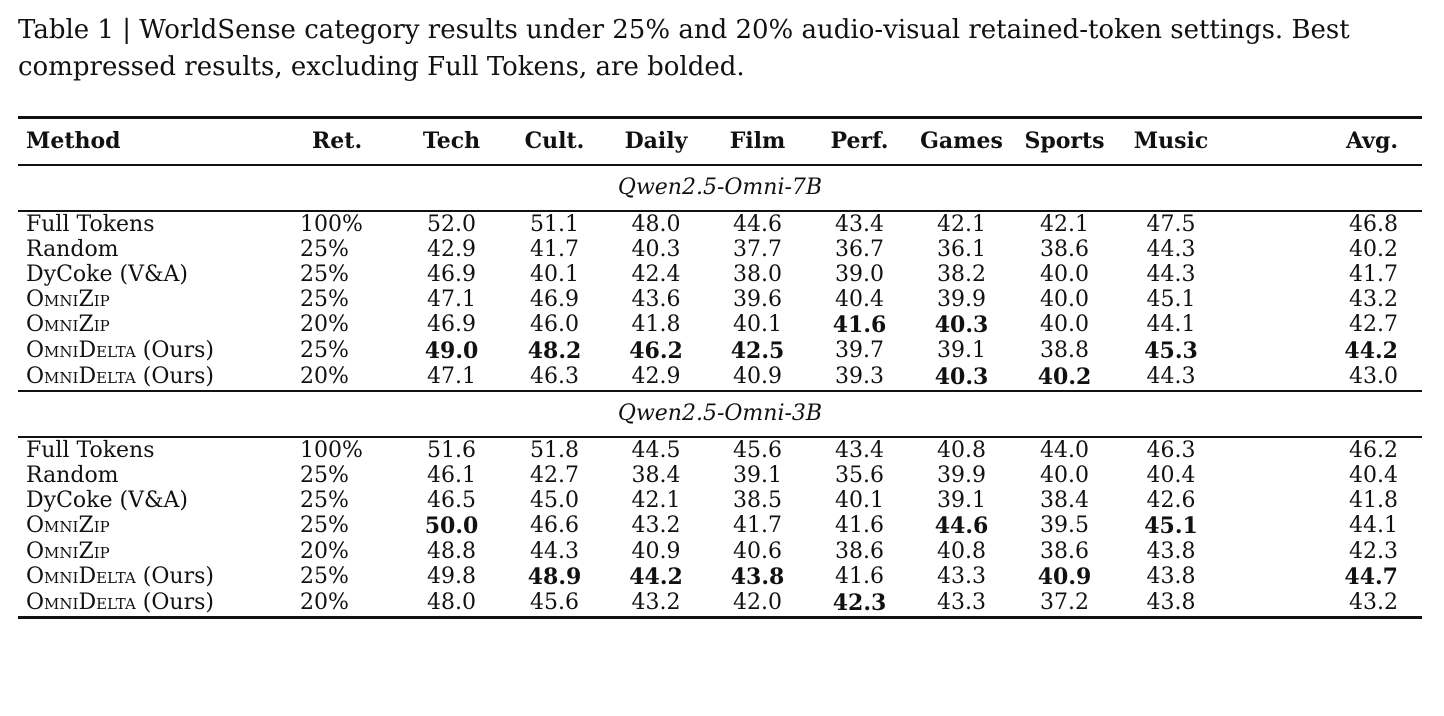 The image size is (1444, 716). What do you see at coordinates (554, 376) in the screenshot?
I see `cell-cult: 46.3` at bounding box center [554, 376].